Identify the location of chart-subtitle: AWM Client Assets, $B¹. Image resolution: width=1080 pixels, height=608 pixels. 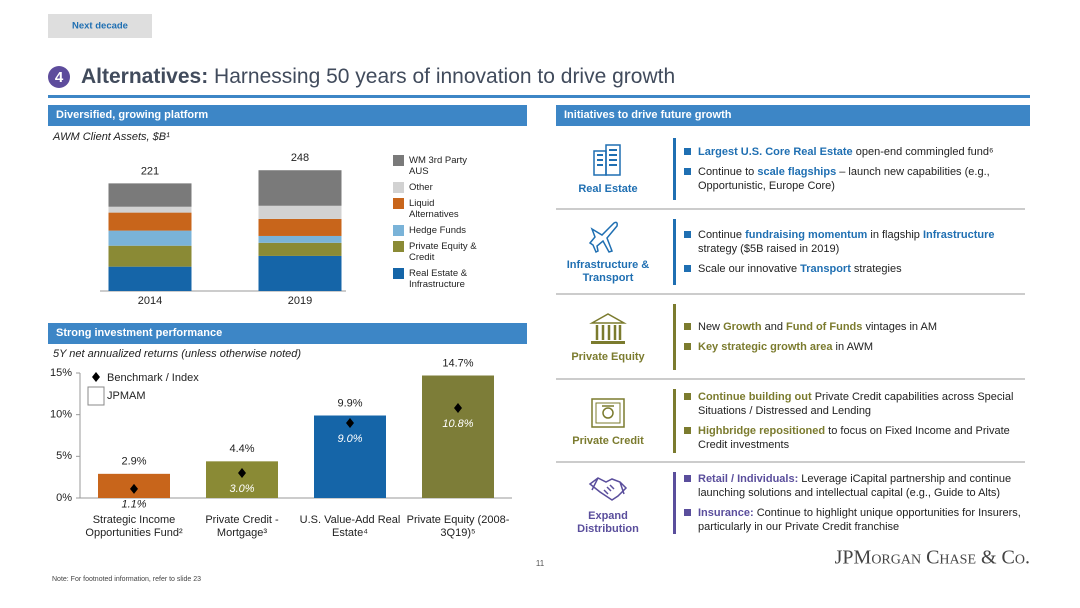
(111, 137).